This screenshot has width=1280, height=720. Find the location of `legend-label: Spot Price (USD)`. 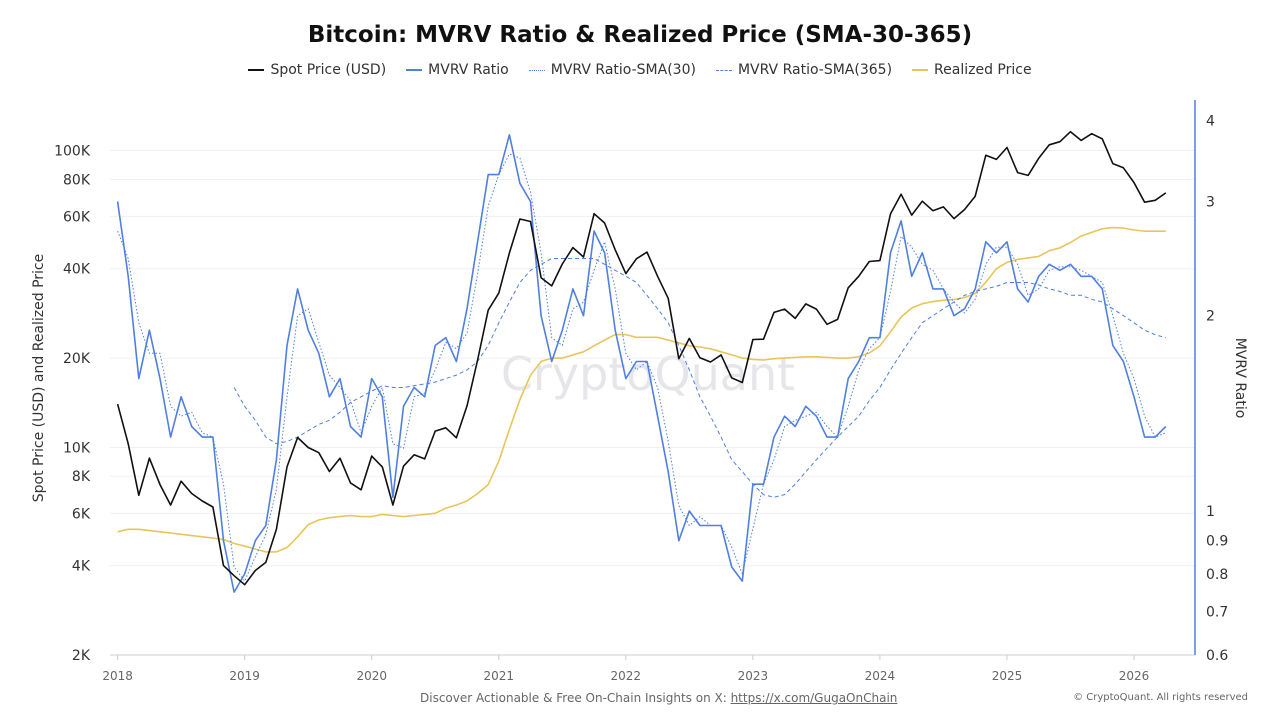

legend-label: Spot Price (USD) is located at coordinates (328, 70).